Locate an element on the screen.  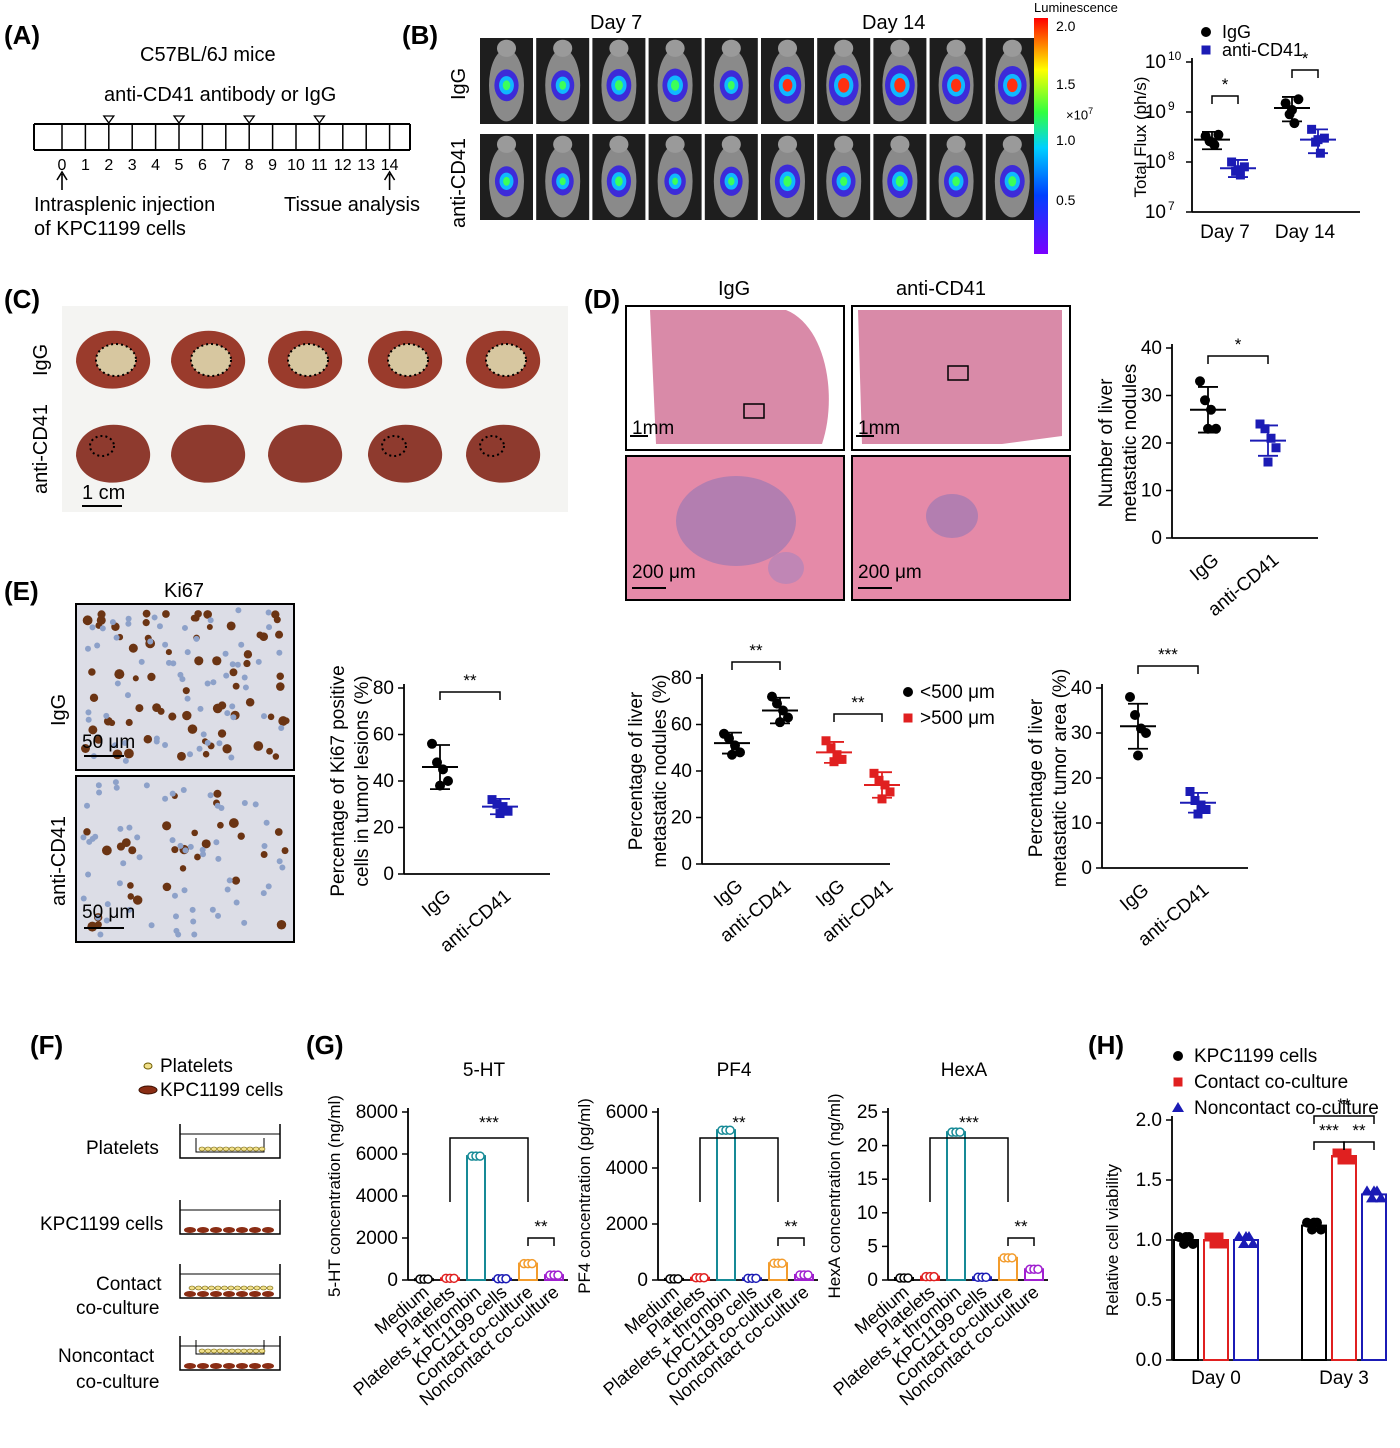
legend-label: <500 μm is located at coordinates (957, 692).